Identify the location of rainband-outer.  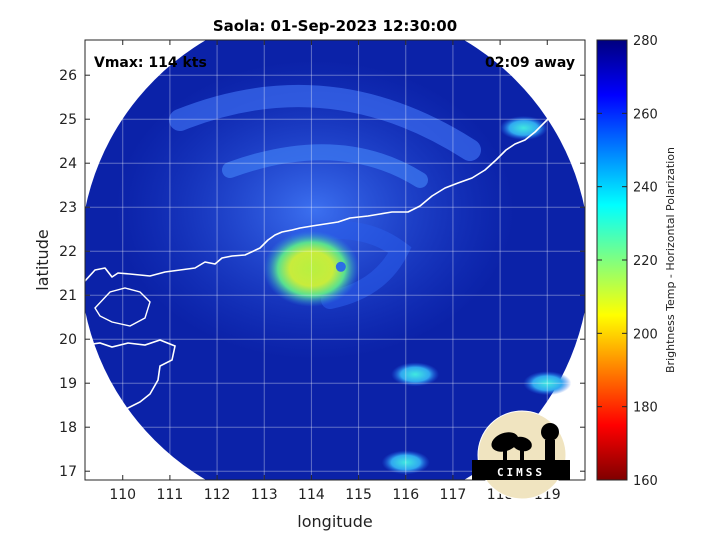
(325, 123).